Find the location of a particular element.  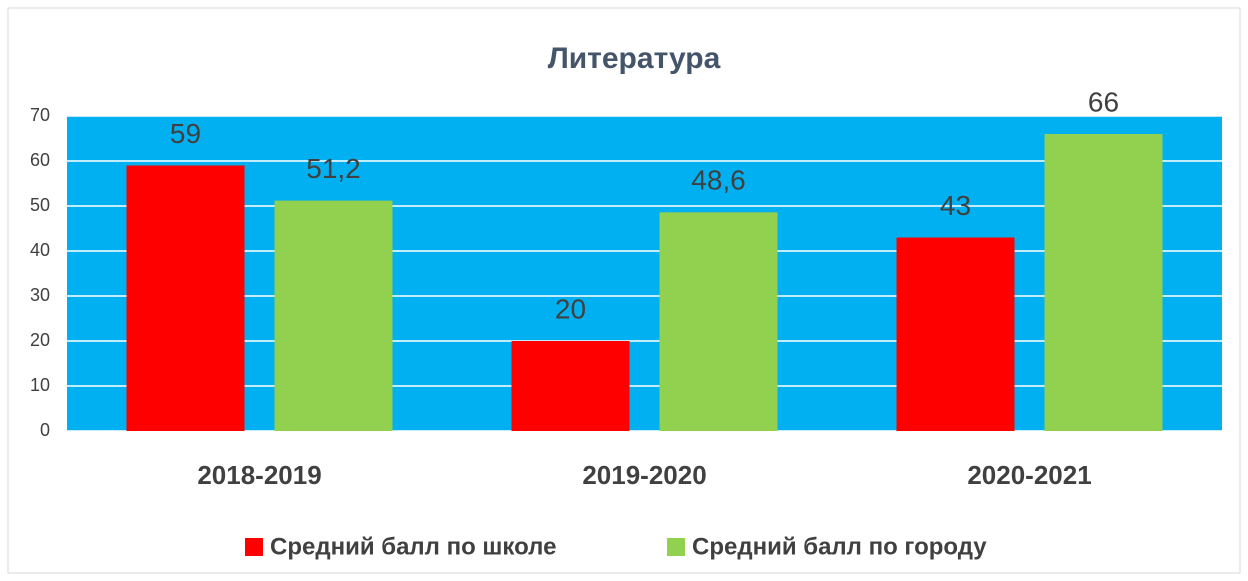

x-tick-label: 2018-2019 is located at coordinates (259, 475).